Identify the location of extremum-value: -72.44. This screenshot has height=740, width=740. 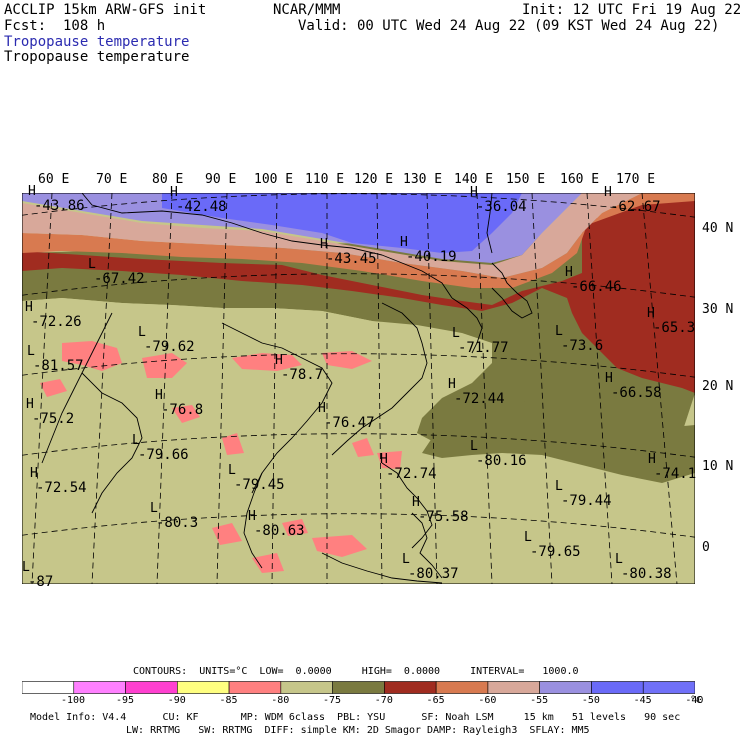
(479, 399).